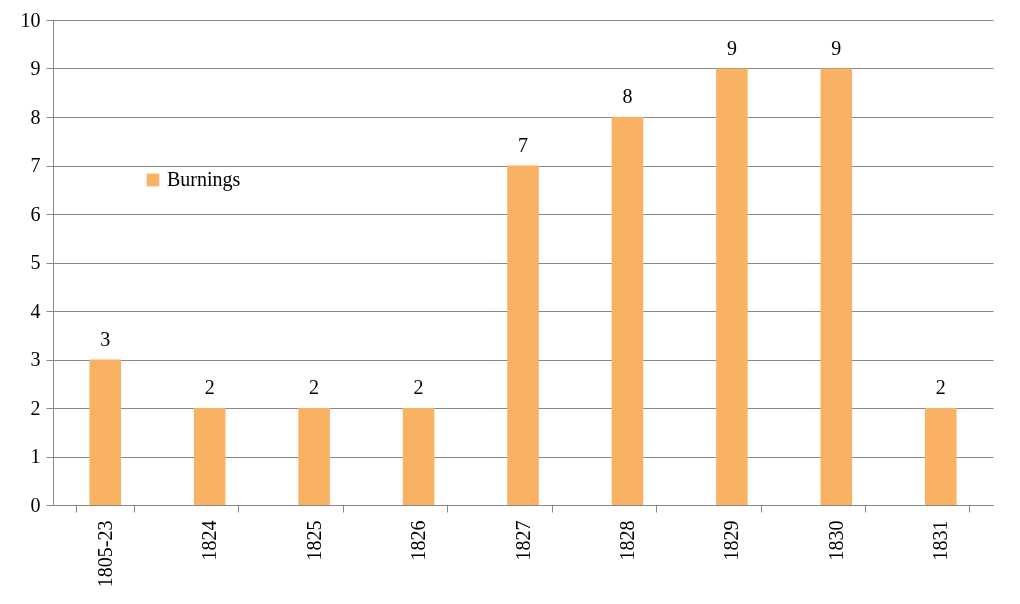  I want to click on x-tick-label: 1805-23, so click(104, 554).